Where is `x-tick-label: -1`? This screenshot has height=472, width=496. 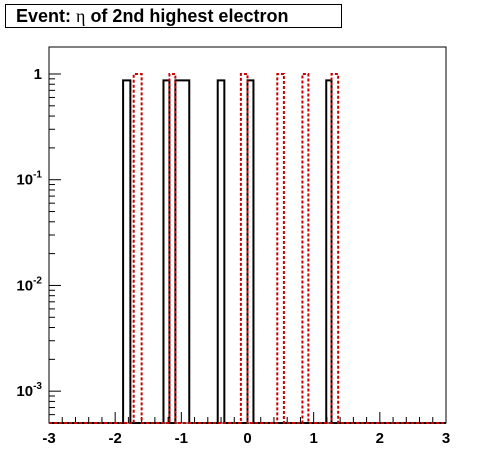 x-tick-label: -1 is located at coordinates (181, 438).